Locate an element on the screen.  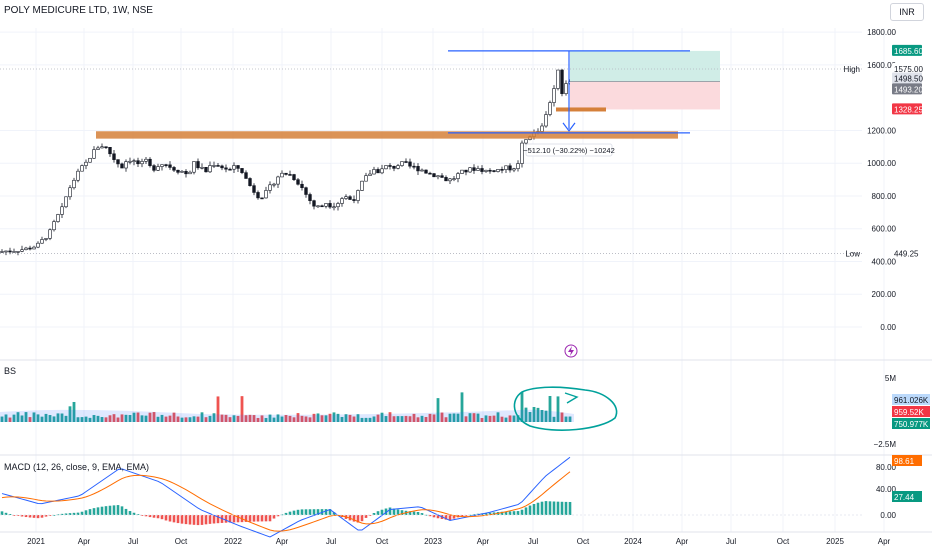
position-stop-zone is located at coordinates (645, 95).